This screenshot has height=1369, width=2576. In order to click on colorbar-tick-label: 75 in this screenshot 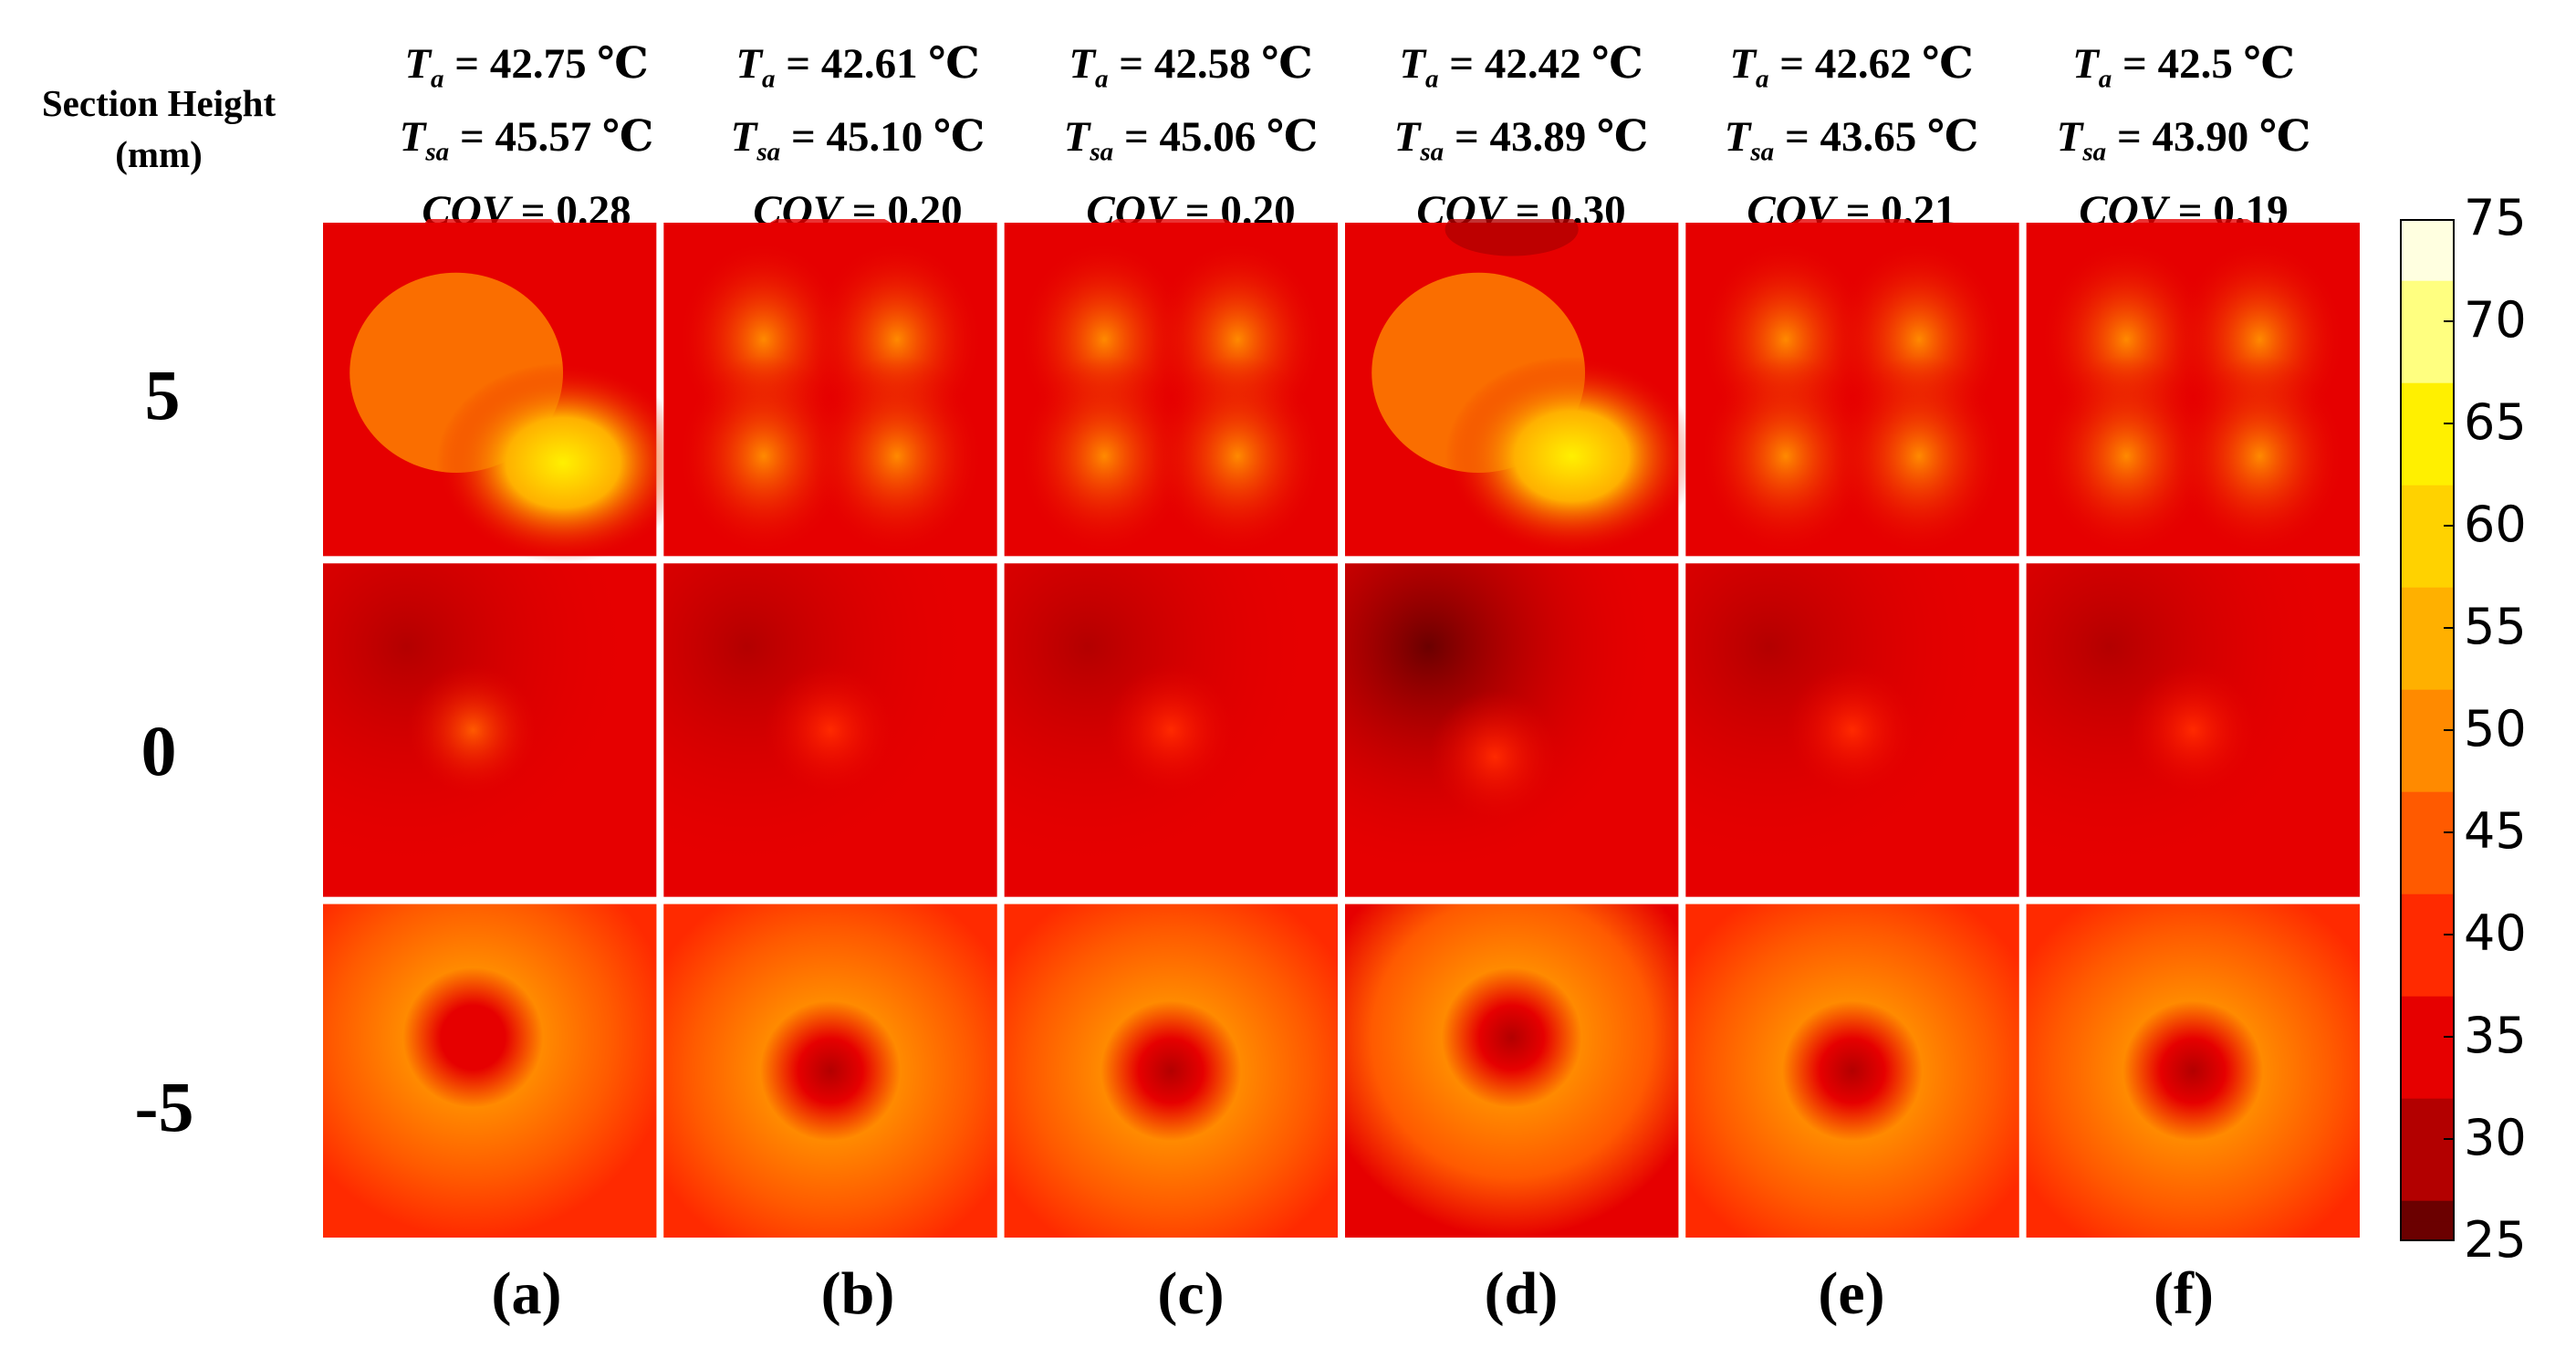, I will do `click(2495, 217)`.